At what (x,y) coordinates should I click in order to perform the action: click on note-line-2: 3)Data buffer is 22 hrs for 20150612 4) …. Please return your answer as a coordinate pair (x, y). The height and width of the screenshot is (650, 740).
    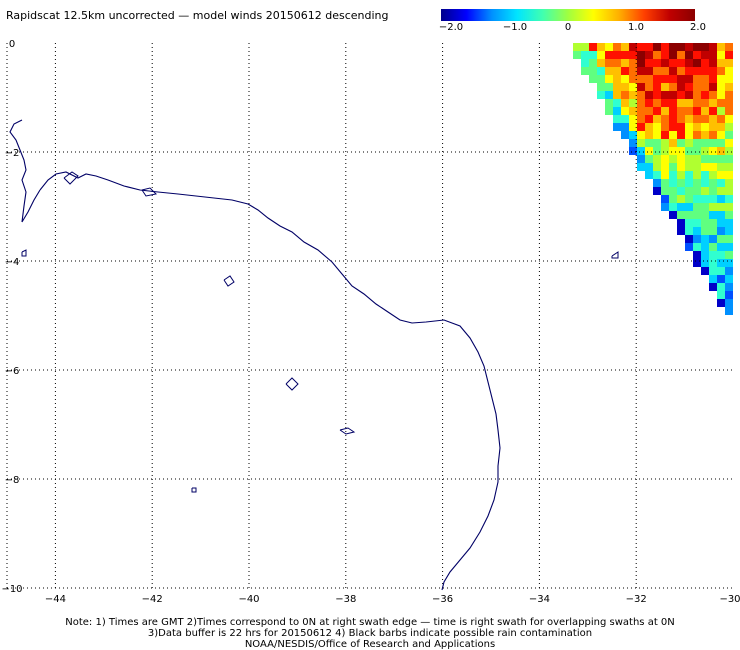
    Looking at the image, I should click on (370, 633).